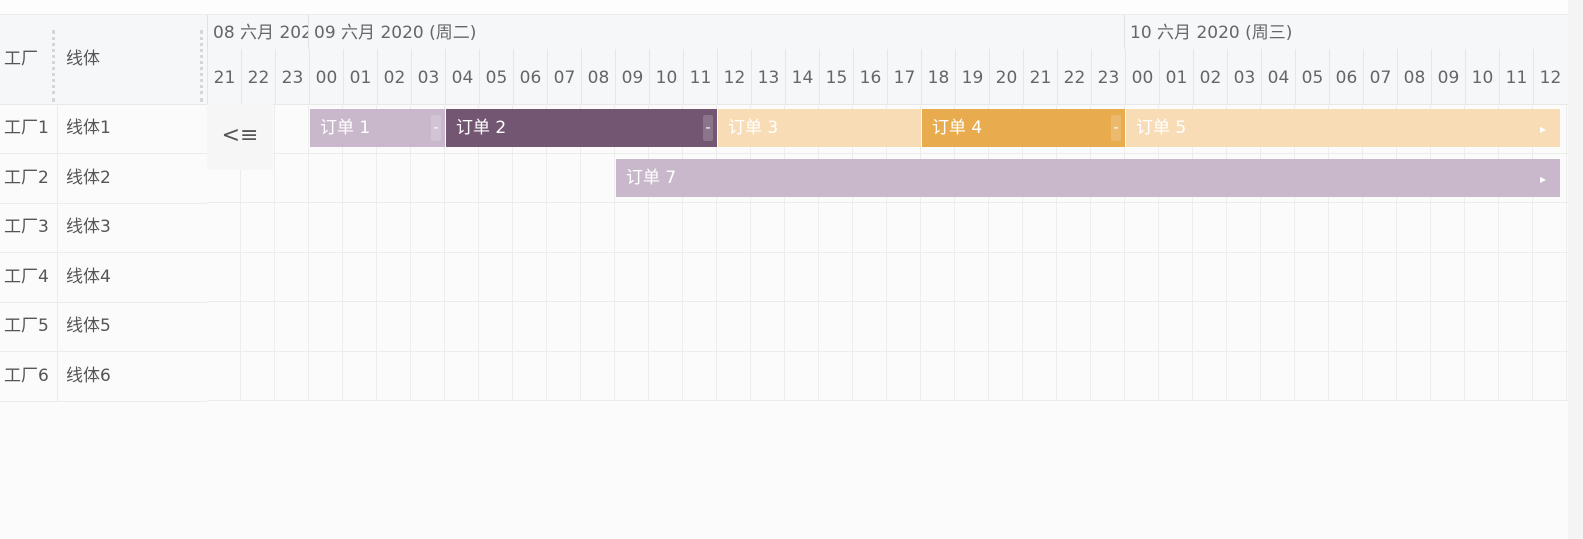 The height and width of the screenshot is (539, 1583). What do you see at coordinates (103, 327) in the screenshot?
I see `resource-row: 工厂5 线体5` at bounding box center [103, 327].